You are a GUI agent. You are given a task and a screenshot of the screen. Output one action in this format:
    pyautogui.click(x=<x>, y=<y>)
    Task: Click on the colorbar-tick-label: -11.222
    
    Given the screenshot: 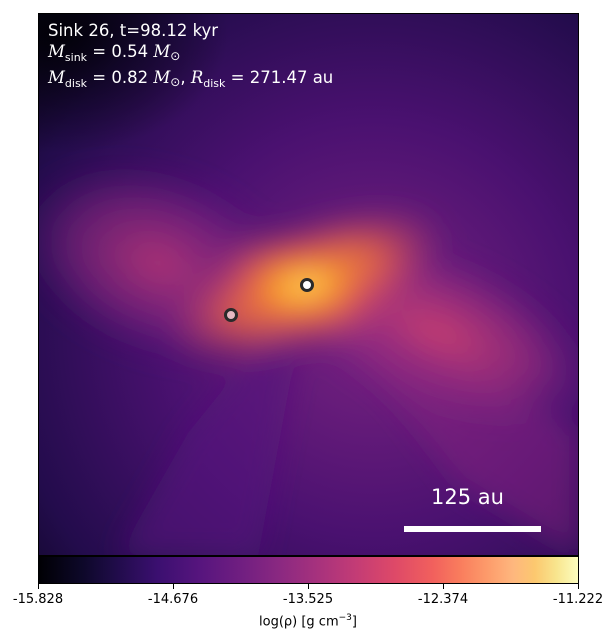 What is the action you would take?
    pyautogui.click(x=578, y=599)
    